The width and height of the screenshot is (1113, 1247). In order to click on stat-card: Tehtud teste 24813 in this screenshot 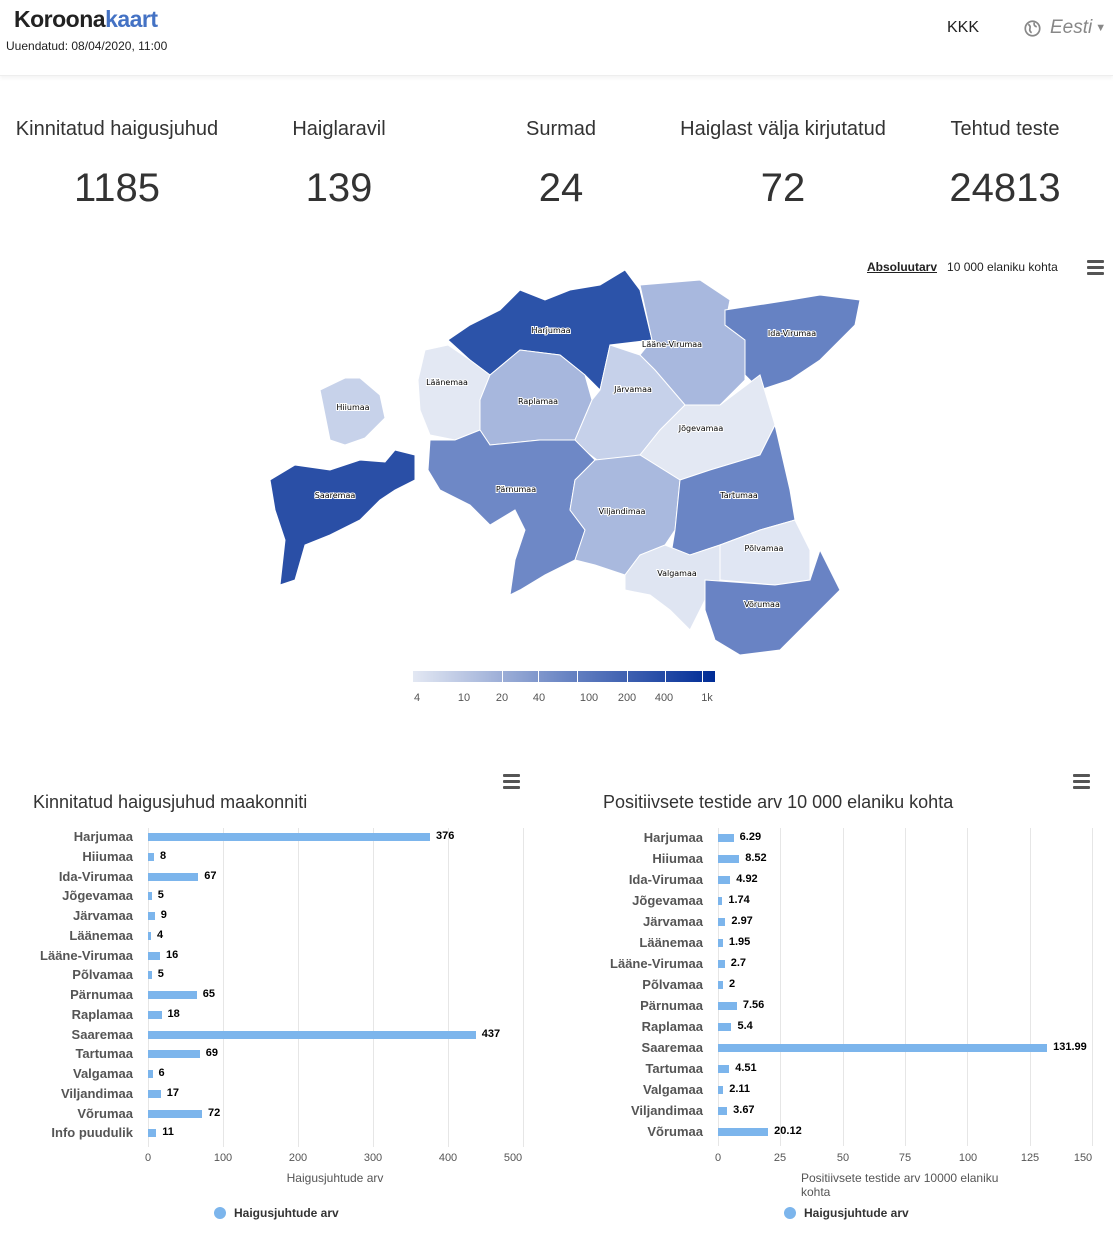, I will do `click(1003, 157)`.